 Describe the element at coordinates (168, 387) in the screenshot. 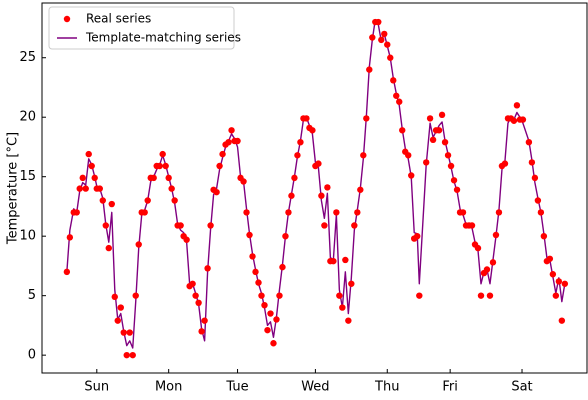

I see `x-tick-label: Mon` at that location.